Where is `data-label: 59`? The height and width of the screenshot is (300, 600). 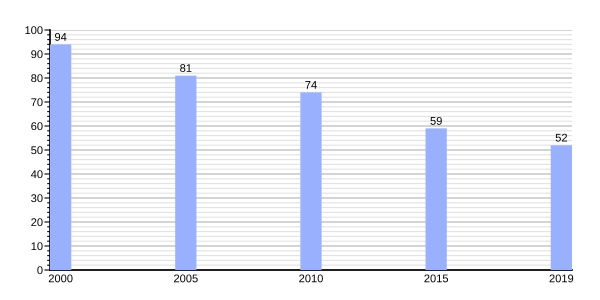 data-label: 59 is located at coordinates (436, 120).